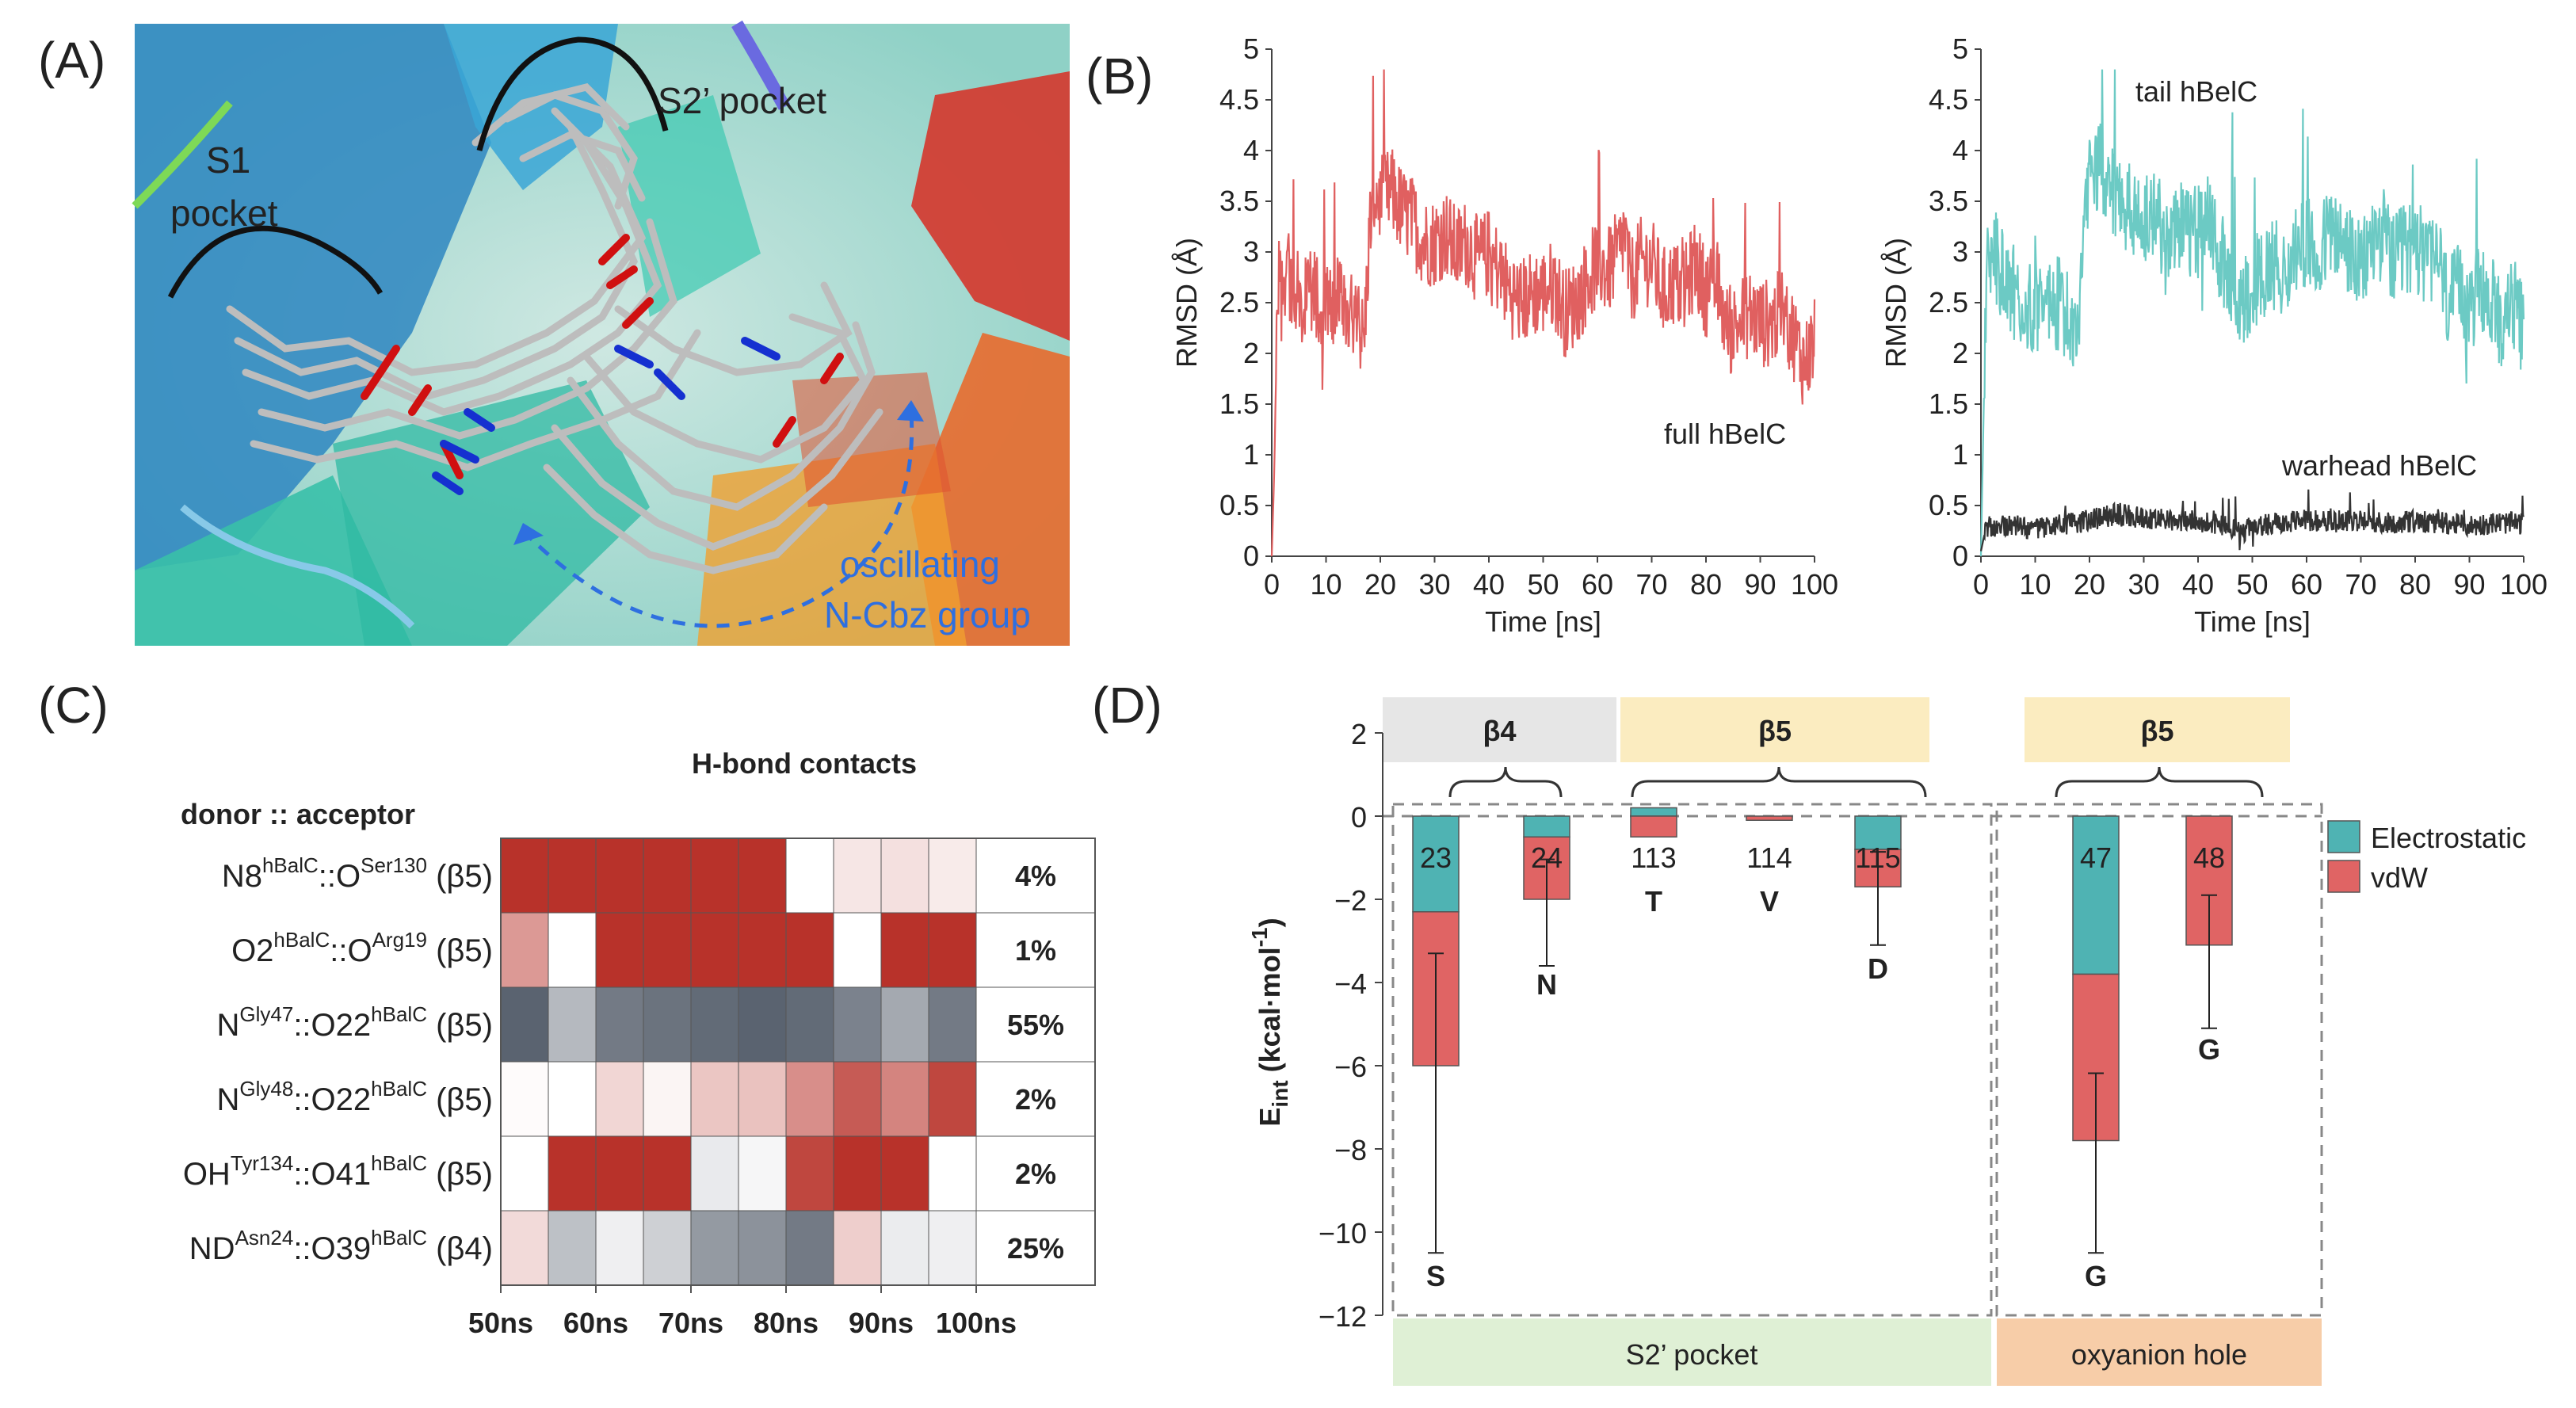 This screenshot has width=2576, height=1408. I want to click on heatmap-row-label: OHTyr134::O41hBalC (β5), so click(338, 1171).